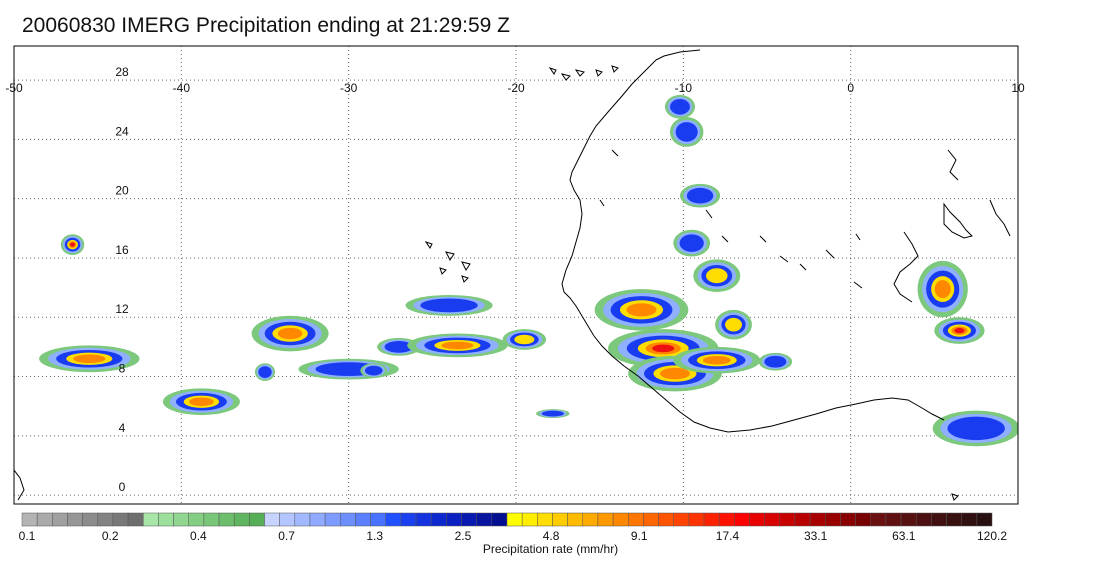  I want to click on africa-coastline-north, so click(678, 55).